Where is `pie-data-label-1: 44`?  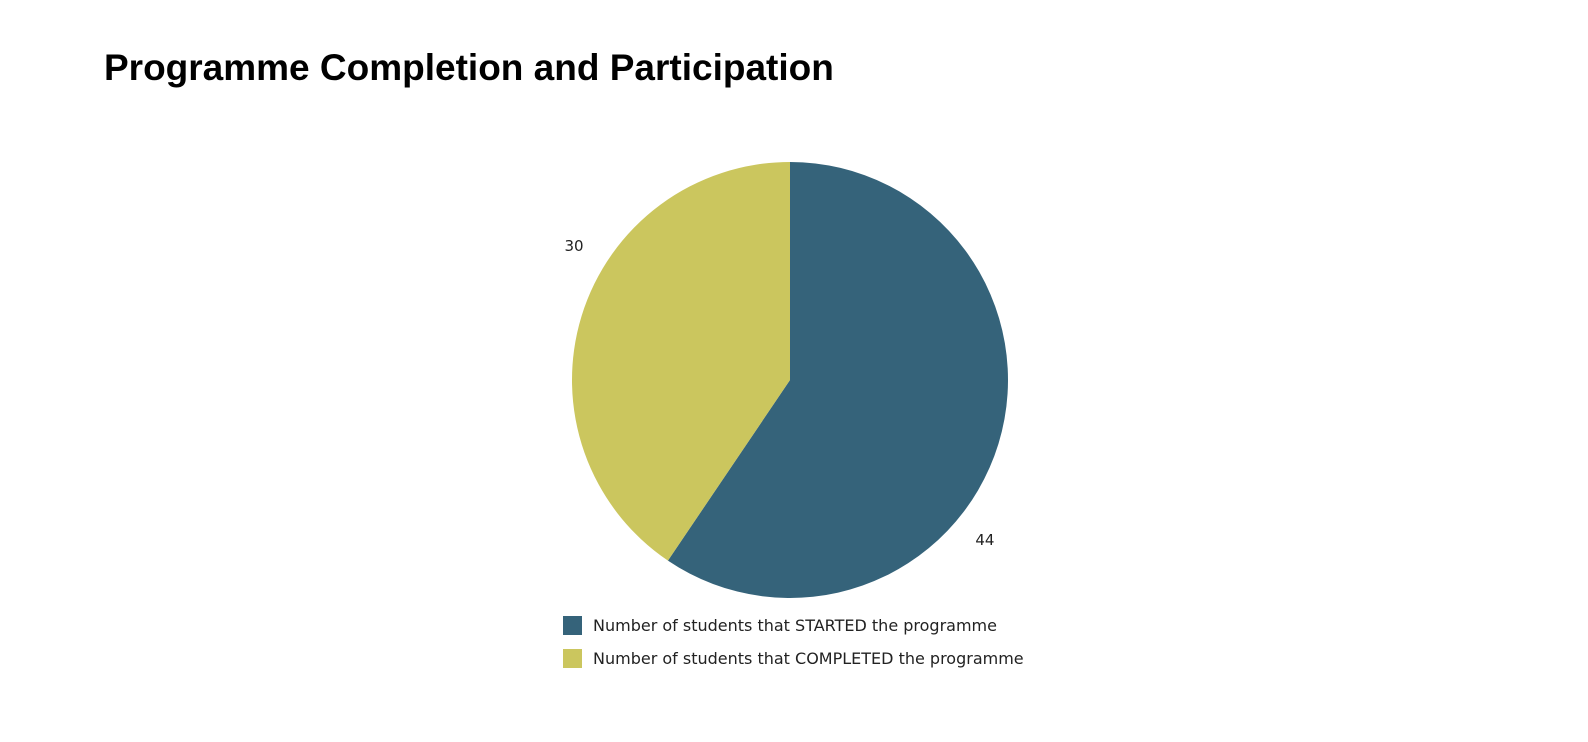
pie-data-label-1: 44 is located at coordinates (984, 540).